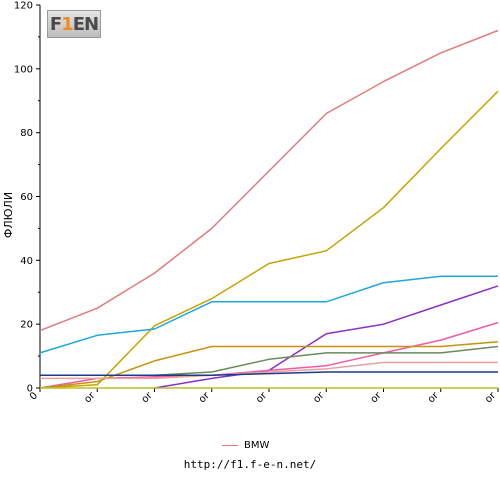 The height and width of the screenshot is (500, 500). What do you see at coordinates (30, 389) in the screenshot?
I see `y-tick-label: 0` at bounding box center [30, 389].